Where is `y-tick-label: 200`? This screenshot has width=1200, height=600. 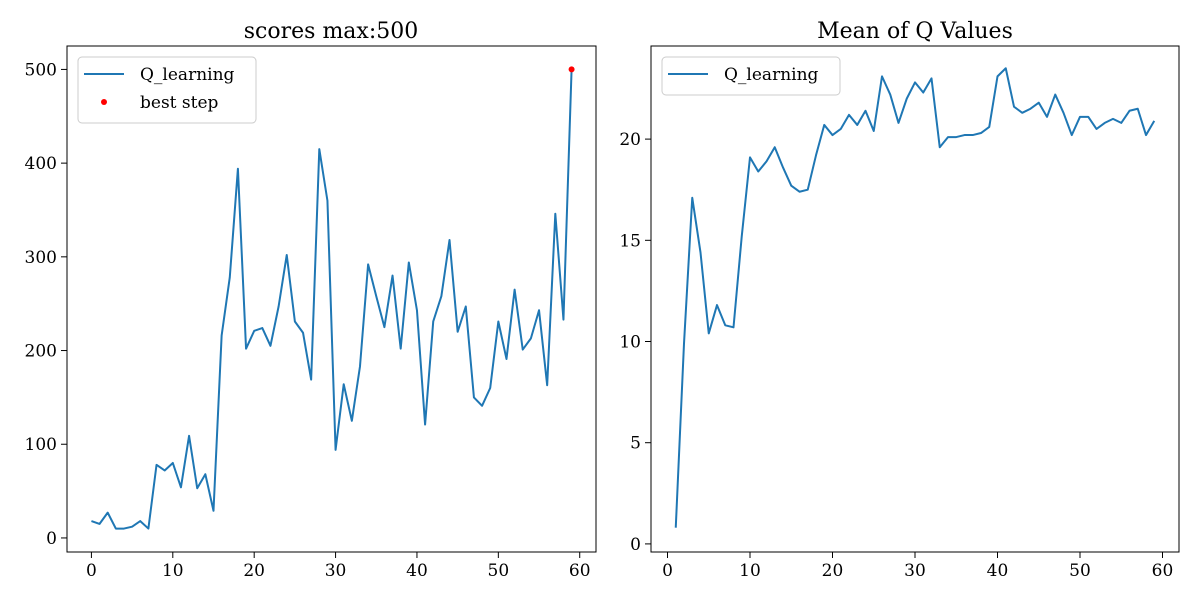 y-tick-label: 200 is located at coordinates (41, 352).